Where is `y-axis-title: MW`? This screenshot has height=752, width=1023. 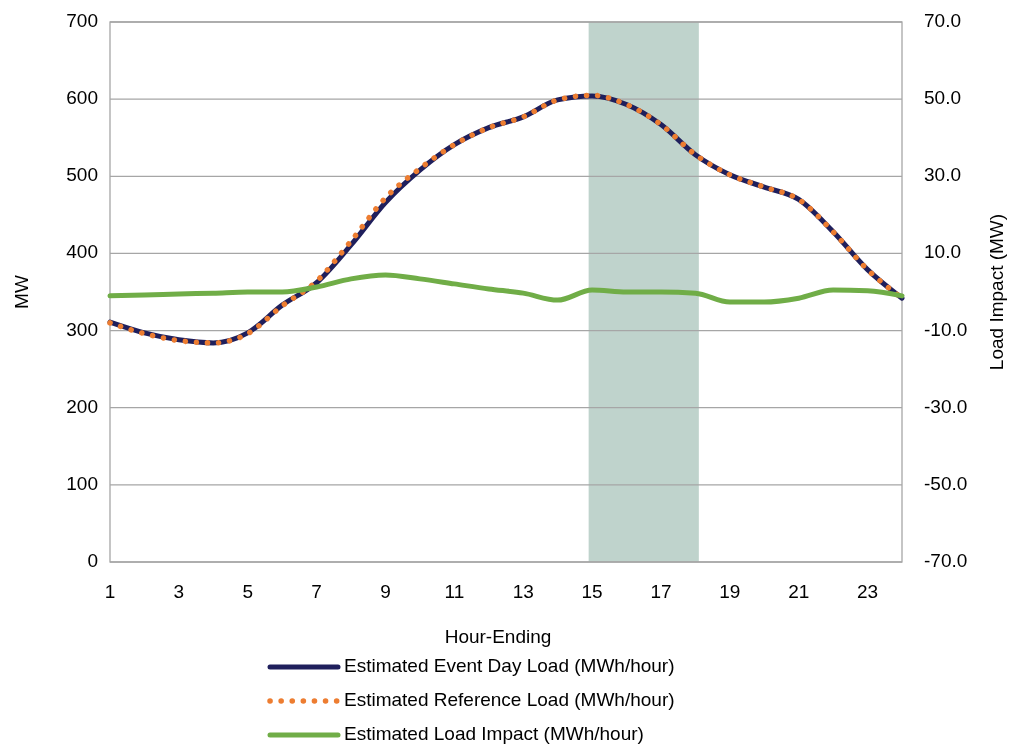 y-axis-title: MW is located at coordinates (21, 292).